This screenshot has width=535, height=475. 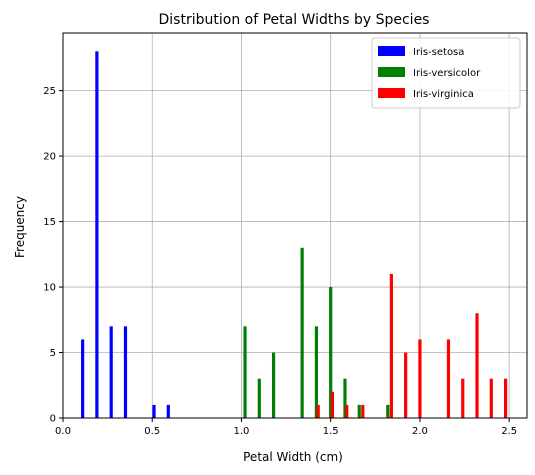 What do you see at coordinates (49, 157) in the screenshot?
I see `y-tick-label: 20` at bounding box center [49, 157].